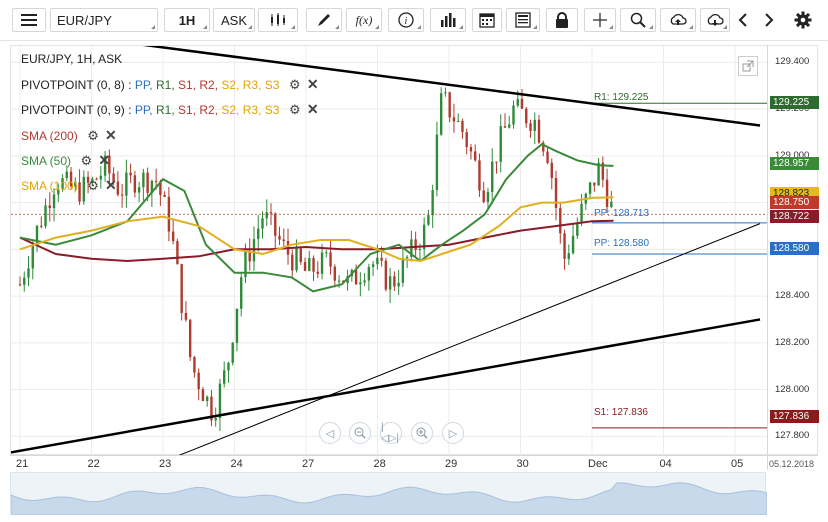 The width and height of the screenshot is (828, 522). I want to click on scroll-left-icon: ◁, so click(330, 433).